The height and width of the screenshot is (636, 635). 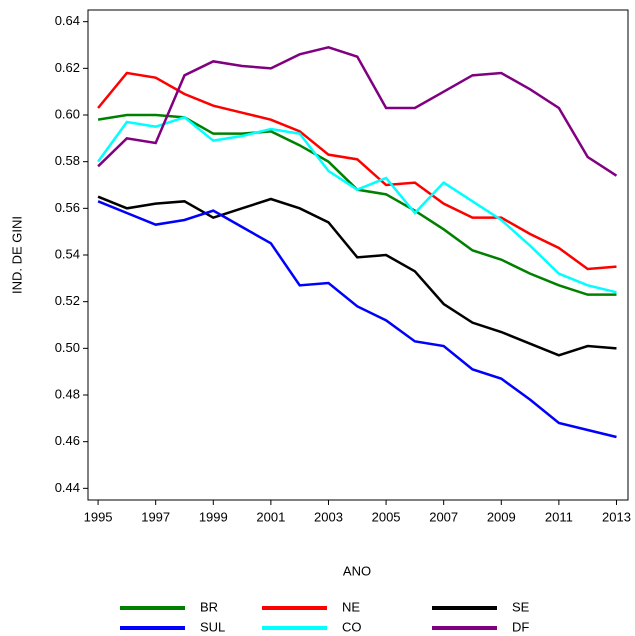 I want to click on y-tick-label: 0.64, so click(x=67, y=20).